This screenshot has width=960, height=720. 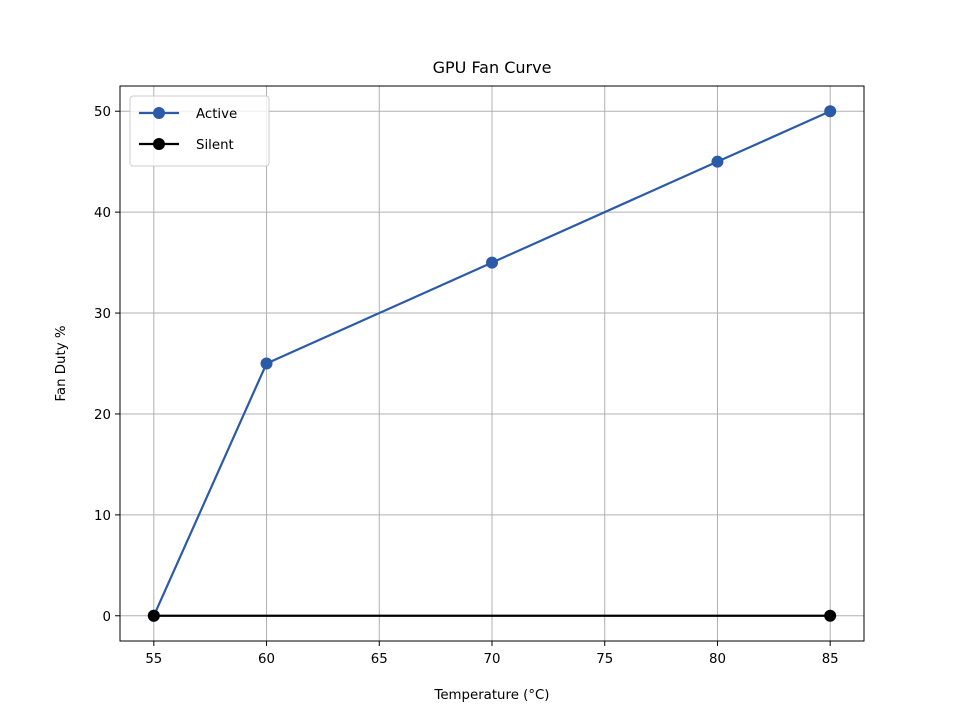 I want to click on y-tick-label: 20, so click(x=102, y=415).